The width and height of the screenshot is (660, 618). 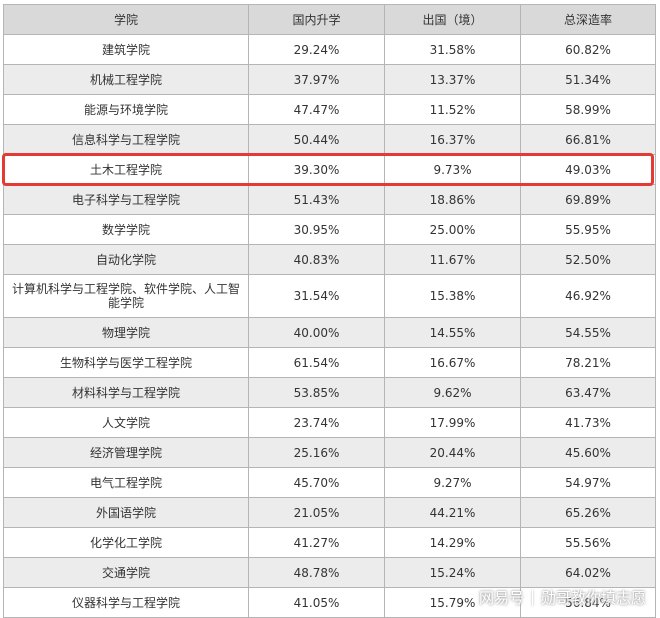 I want to click on rate-cell: 51.43%, so click(x=316, y=199).